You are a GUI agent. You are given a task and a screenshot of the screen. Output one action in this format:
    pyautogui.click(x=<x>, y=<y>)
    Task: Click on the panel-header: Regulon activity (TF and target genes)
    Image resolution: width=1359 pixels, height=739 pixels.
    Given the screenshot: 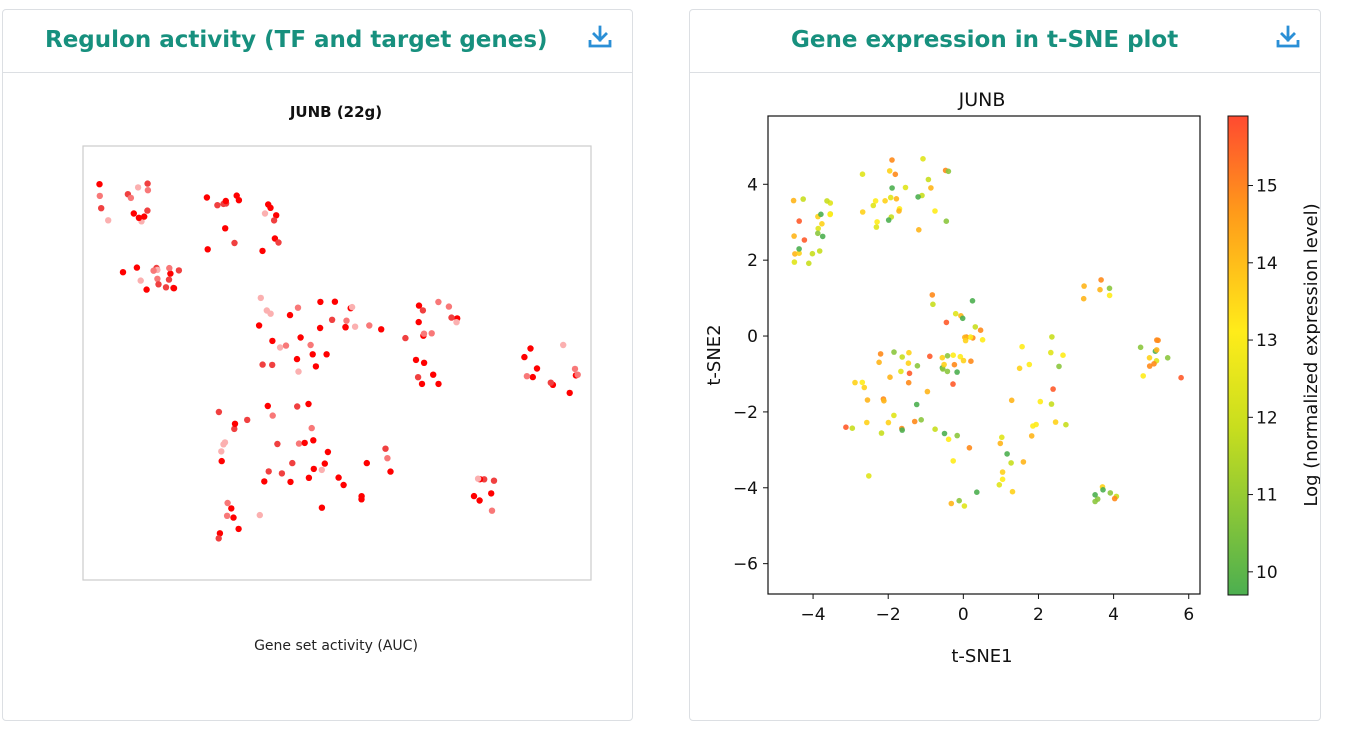 What is the action you would take?
    pyautogui.click(x=317, y=41)
    